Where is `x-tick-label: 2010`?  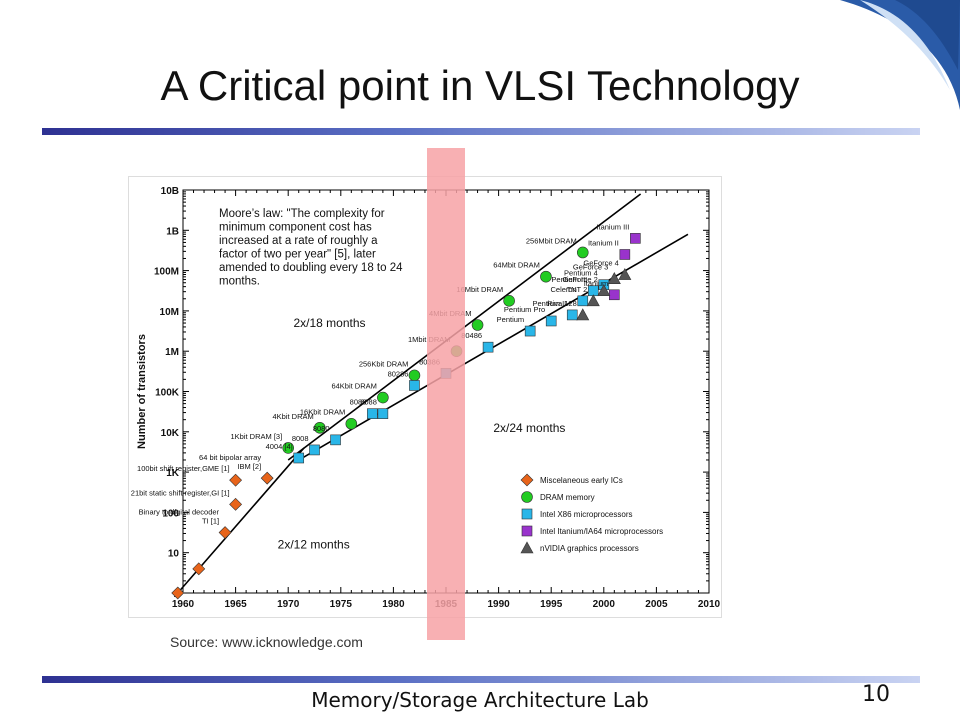
x-tick-label: 2010 is located at coordinates (709, 604).